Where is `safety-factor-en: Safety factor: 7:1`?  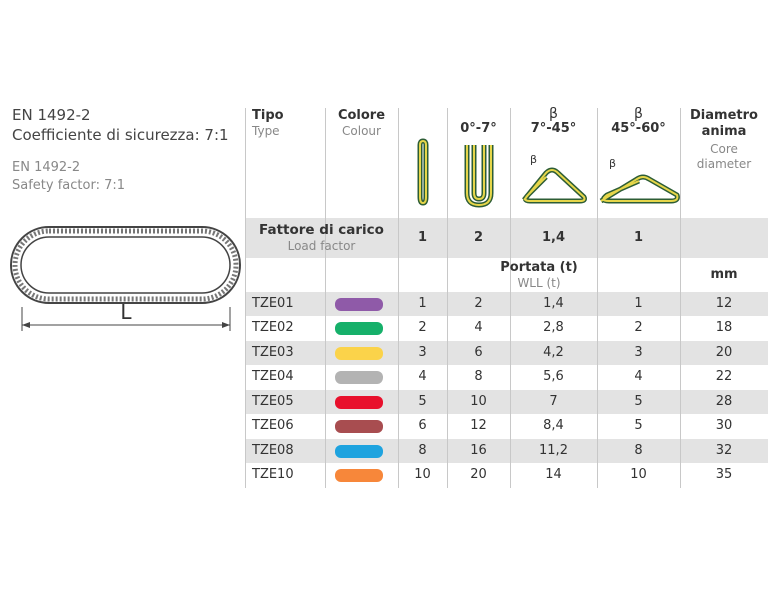
safety-factor-en: Safety factor: 7:1 is located at coordinates (69, 185).